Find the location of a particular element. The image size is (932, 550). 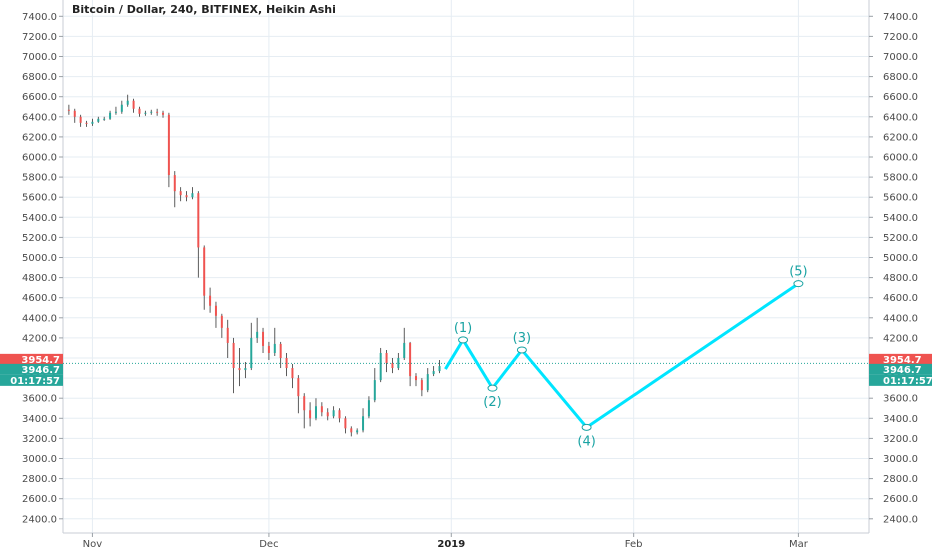

price-badge-label-right: 3946.7 is located at coordinates (902, 370).